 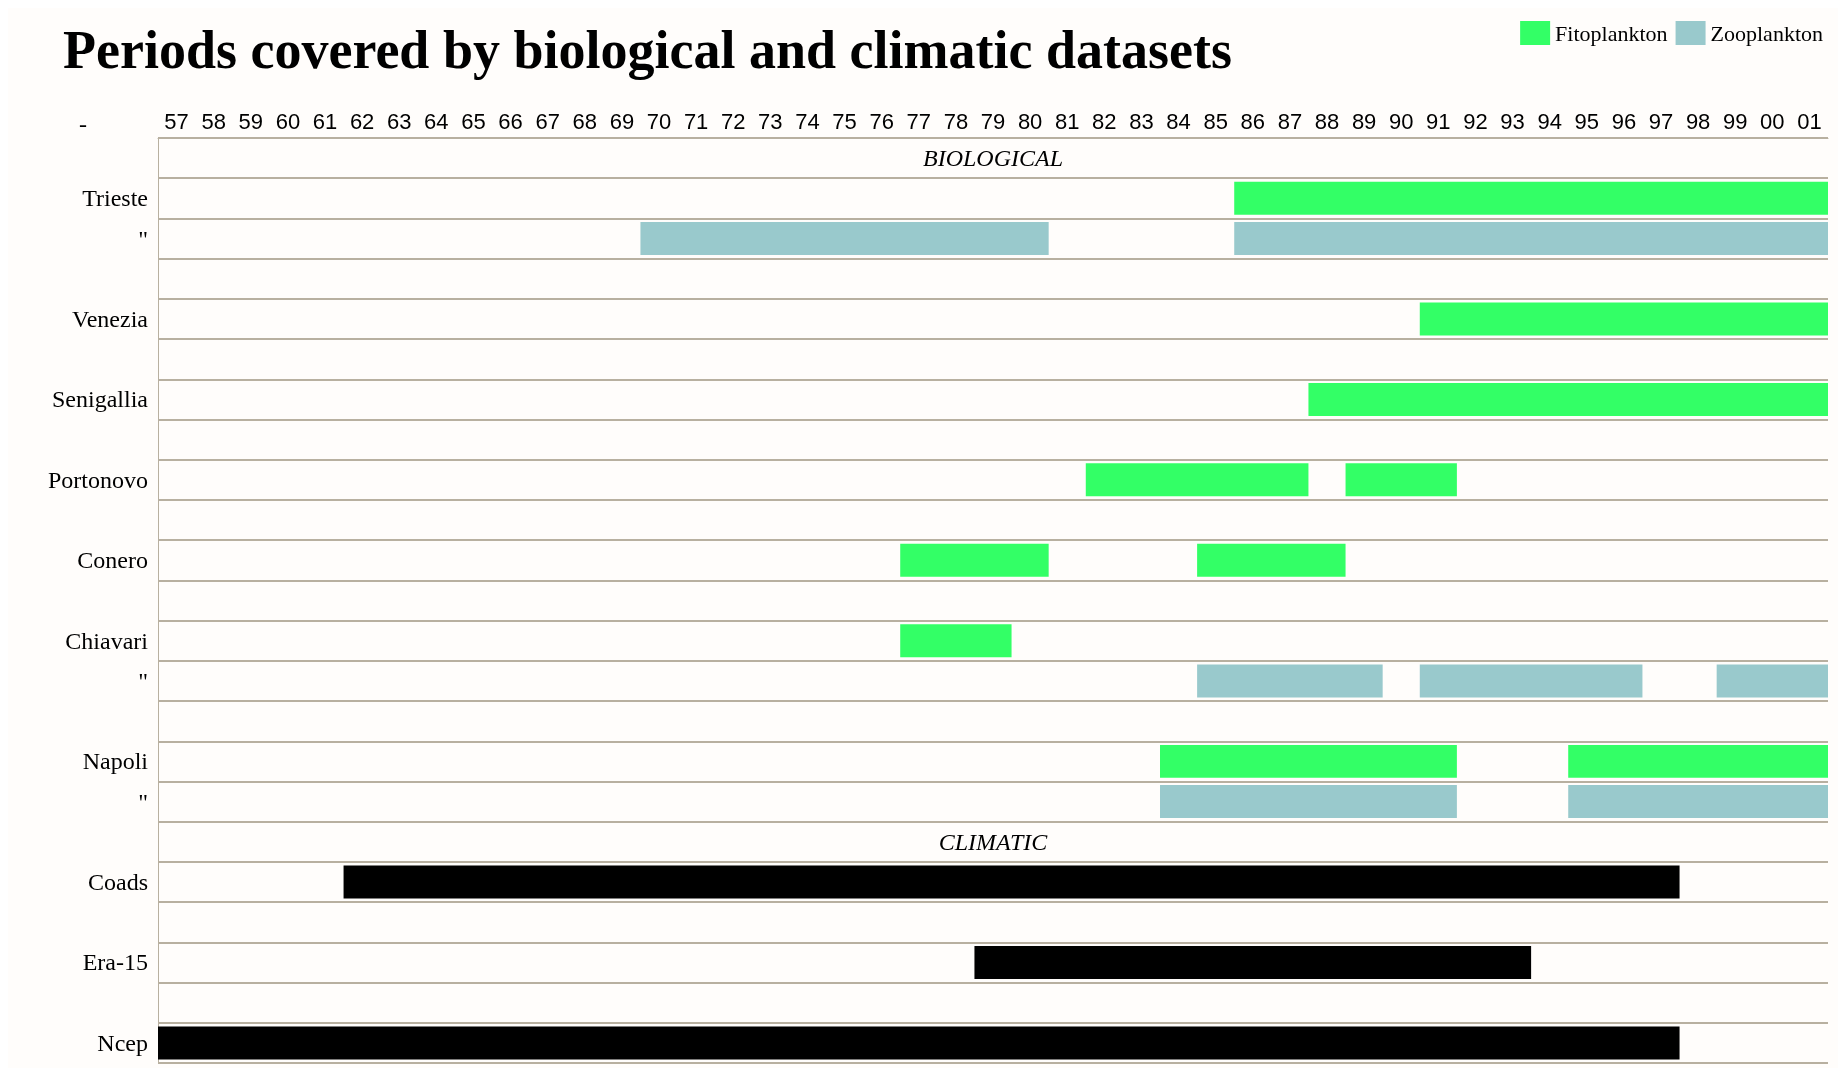 What do you see at coordinates (110, 318) in the screenshot?
I see `y-tick-label: Venezia` at bounding box center [110, 318].